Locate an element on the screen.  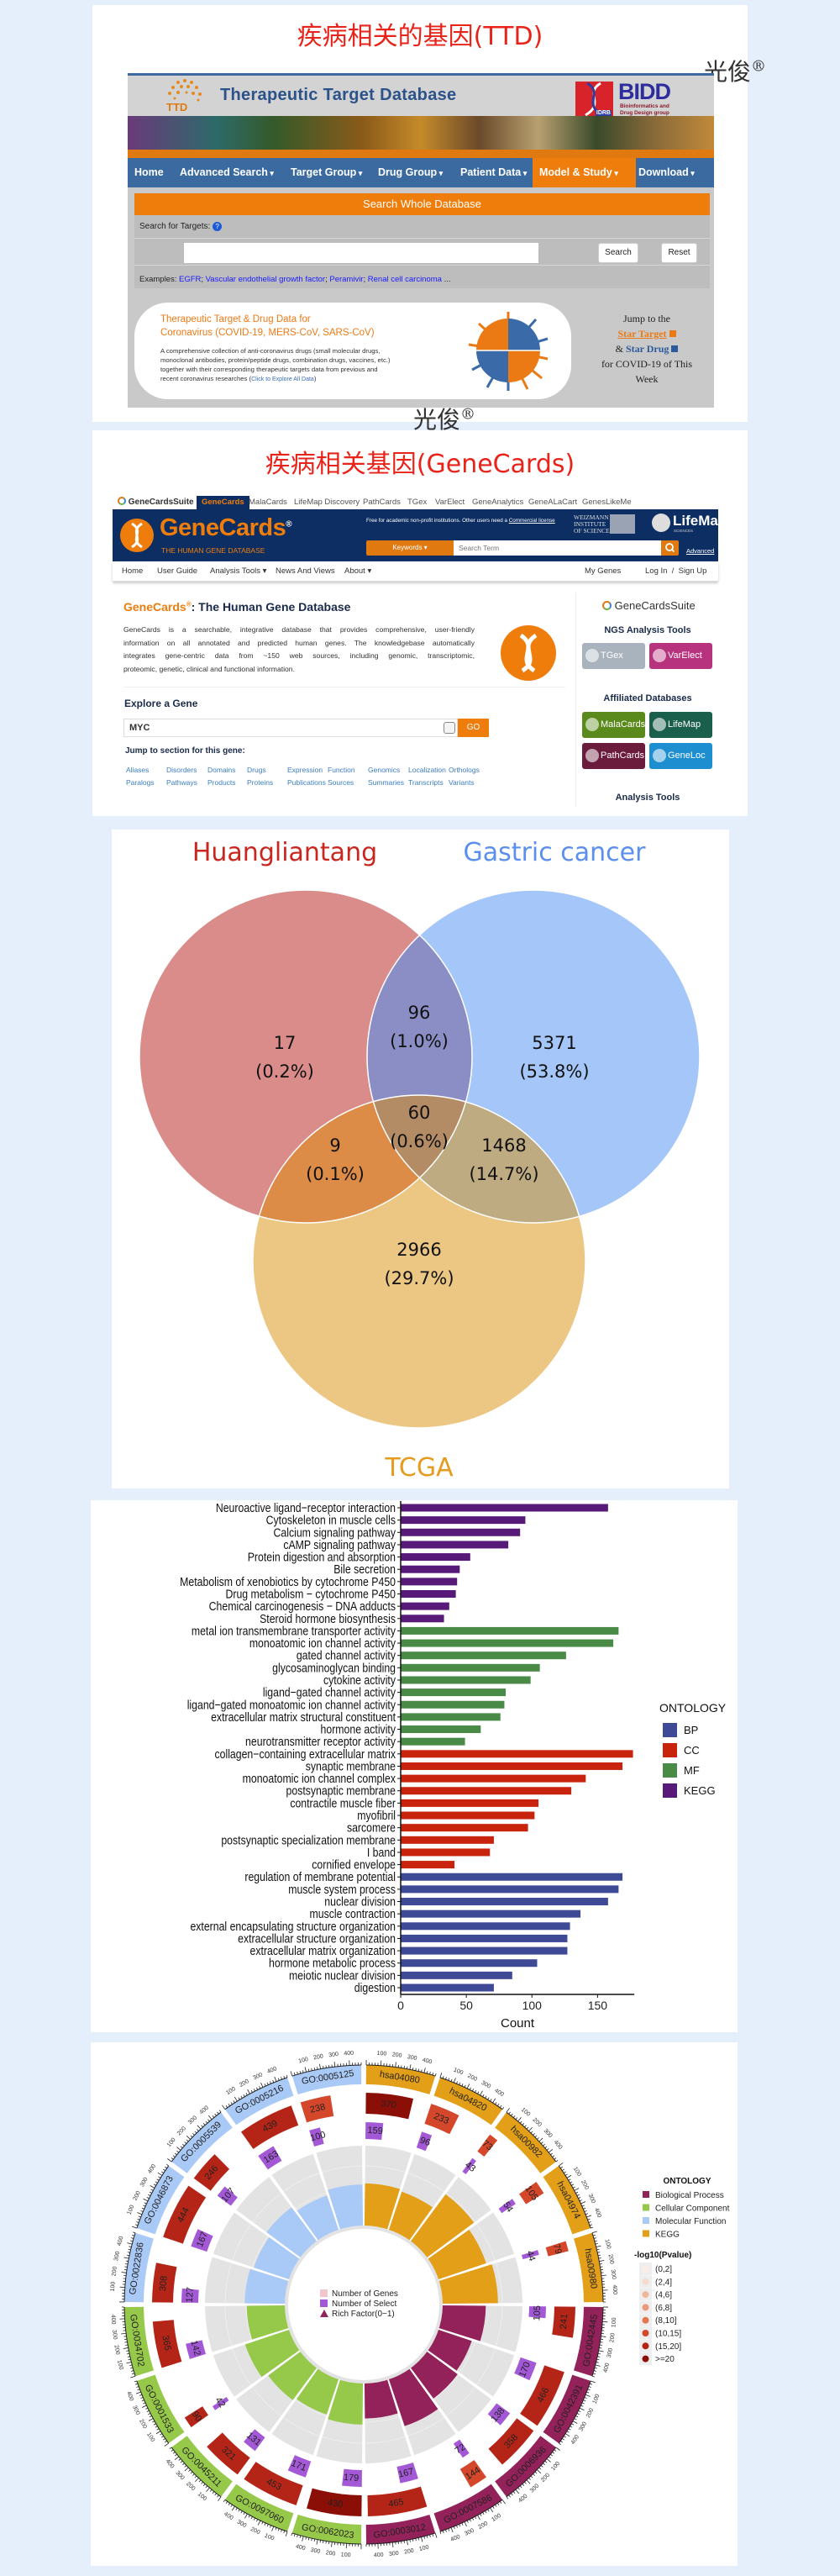
suite-tab-genealacart: GeneALaCart is located at coordinates (553, 502).